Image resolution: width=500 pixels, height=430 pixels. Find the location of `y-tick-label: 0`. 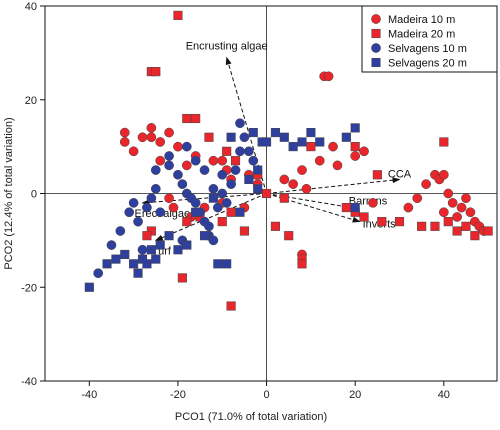

y-tick-label: 0 is located at coordinates (34, 195).